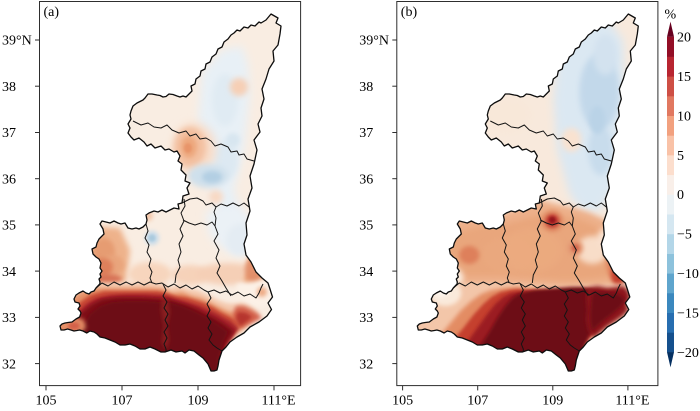 The height and width of the screenshot is (411, 700). I want to click on svg-text: 15, so click(684, 77).